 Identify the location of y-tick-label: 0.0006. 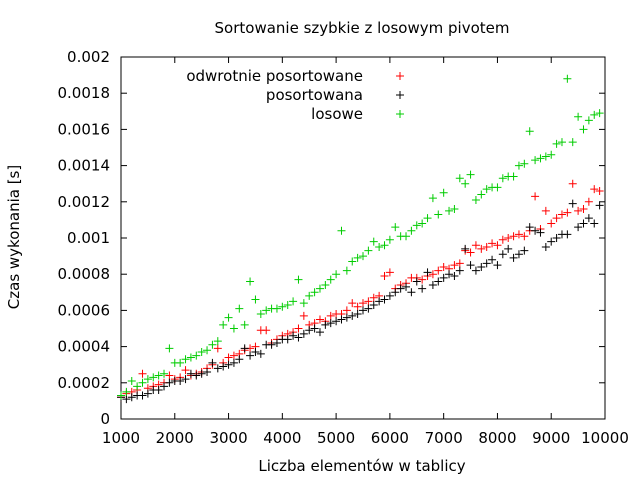
(84, 310).